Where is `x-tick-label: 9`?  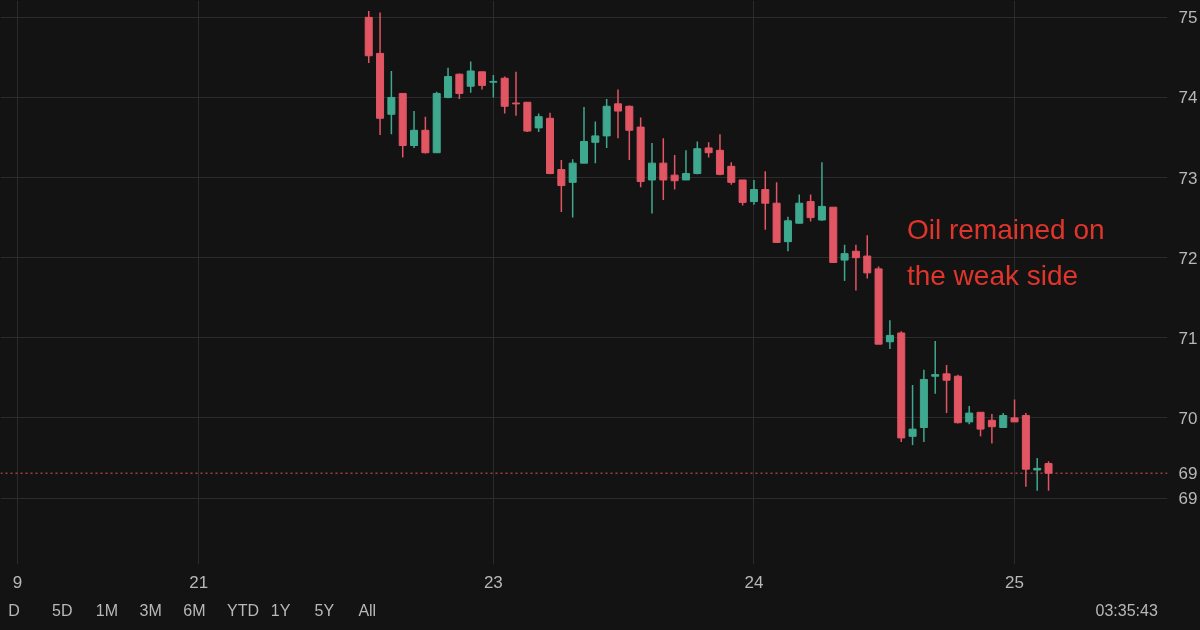
x-tick-label: 9 is located at coordinates (17, 582).